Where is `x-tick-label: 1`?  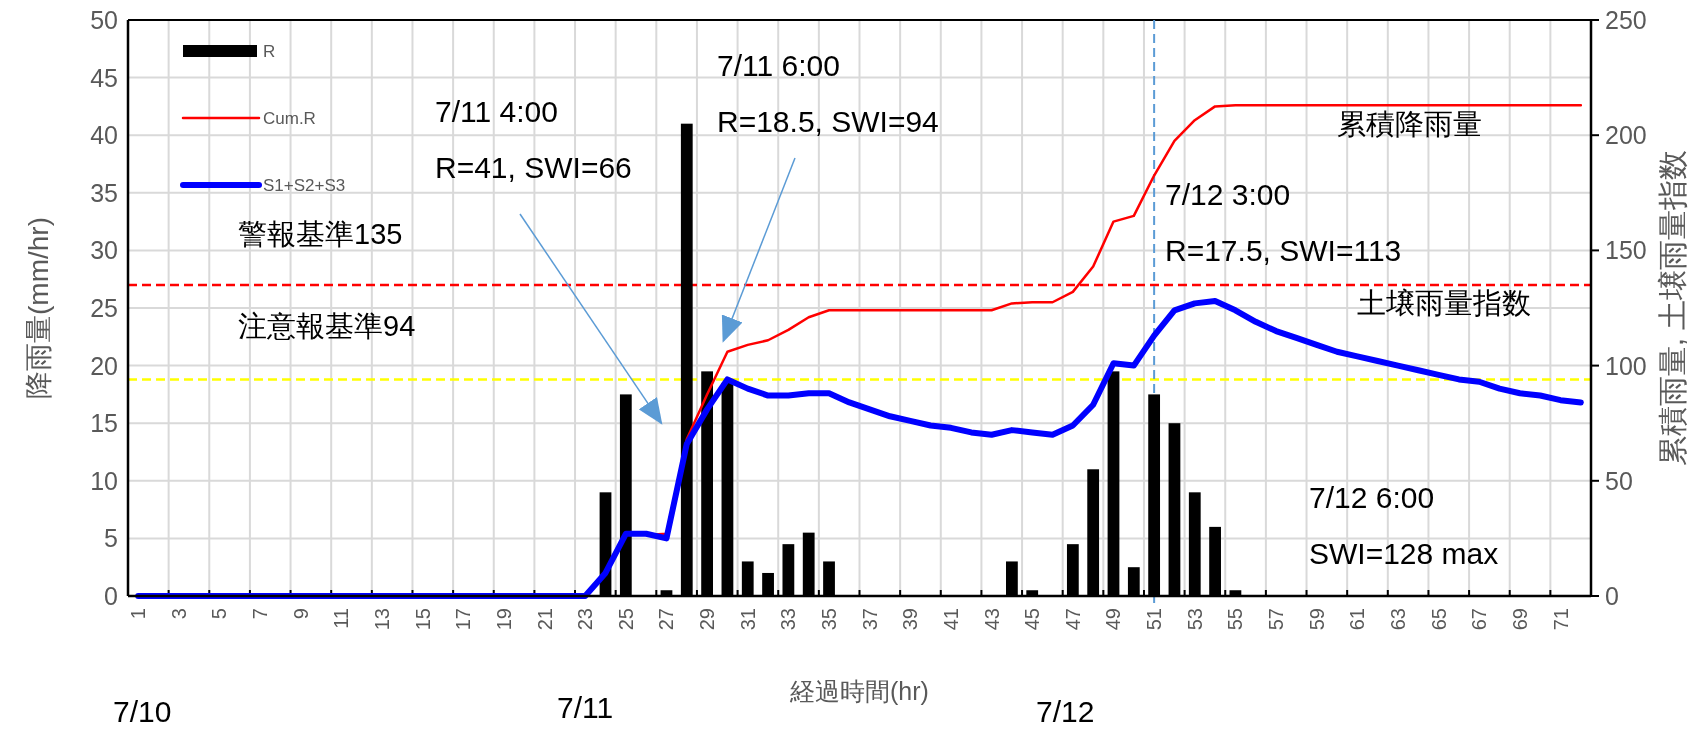 x-tick-label: 1 is located at coordinates (138, 614).